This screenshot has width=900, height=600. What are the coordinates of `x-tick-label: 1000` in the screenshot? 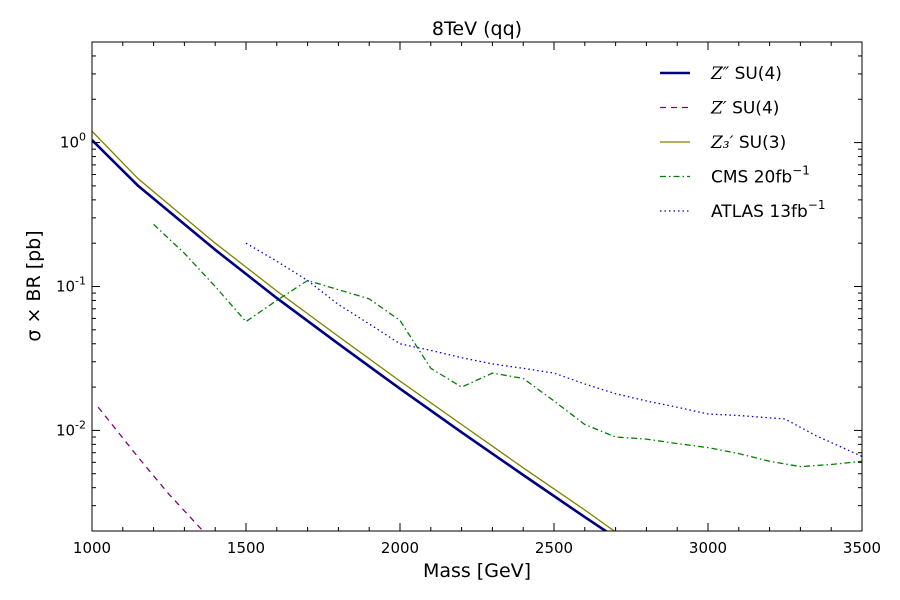 It's located at (92, 548).